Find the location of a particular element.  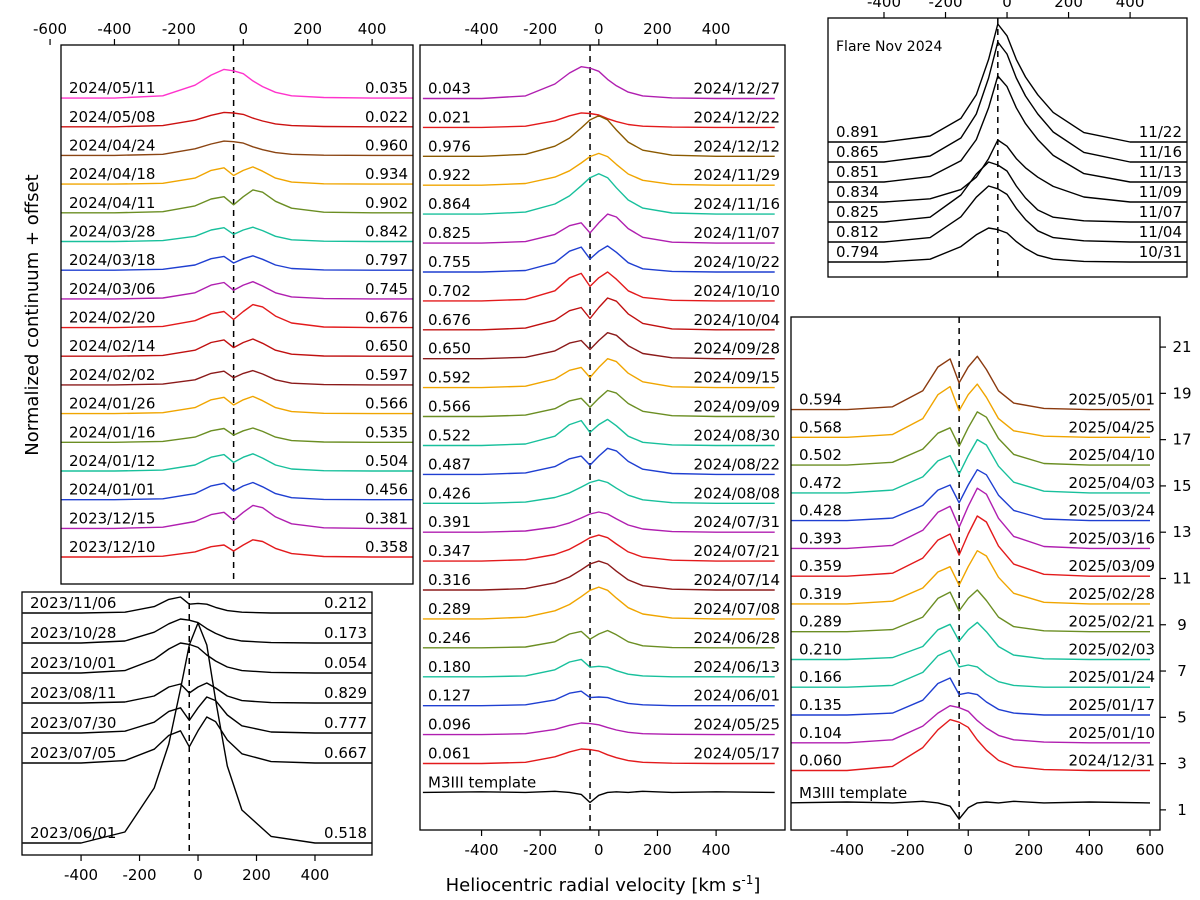

spectrum-date: 2024/11/16 is located at coordinates (737, 204).